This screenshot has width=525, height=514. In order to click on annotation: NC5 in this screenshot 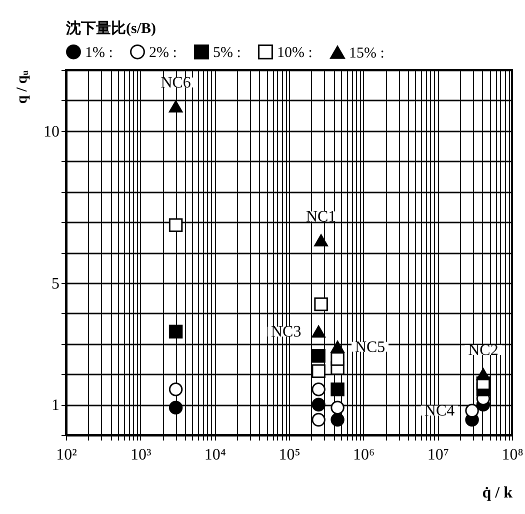, I will do `click(370, 347)`.